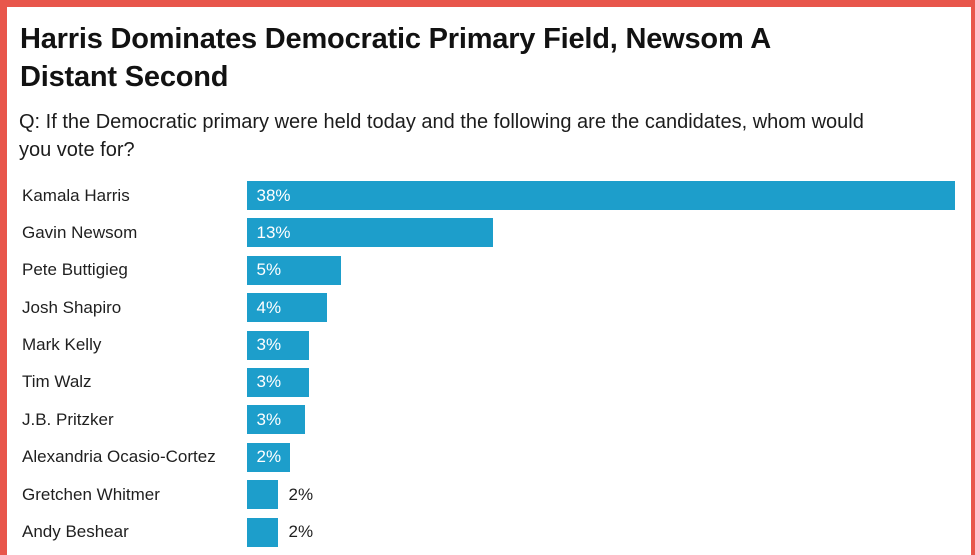  What do you see at coordinates (609, 308) in the screenshot?
I see `bar-track: 4%` at bounding box center [609, 308].